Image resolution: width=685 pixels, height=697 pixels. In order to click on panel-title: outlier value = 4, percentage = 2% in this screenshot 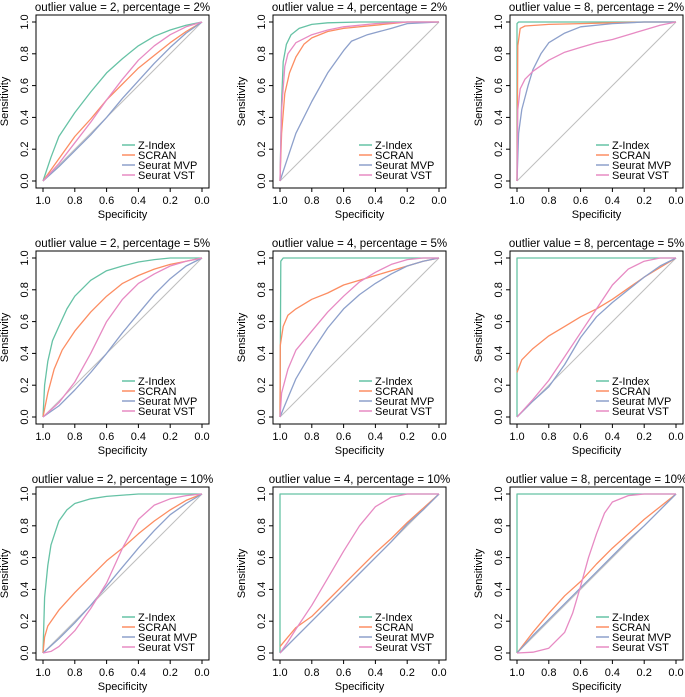, I will do `click(359, 8)`.